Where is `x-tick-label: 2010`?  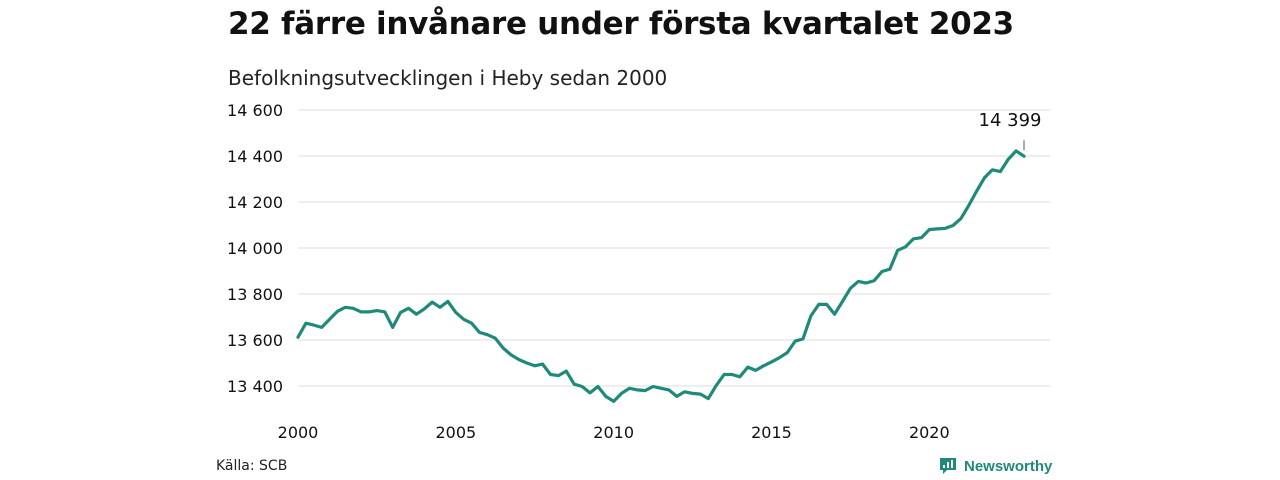
x-tick-label: 2010 is located at coordinates (613, 432).